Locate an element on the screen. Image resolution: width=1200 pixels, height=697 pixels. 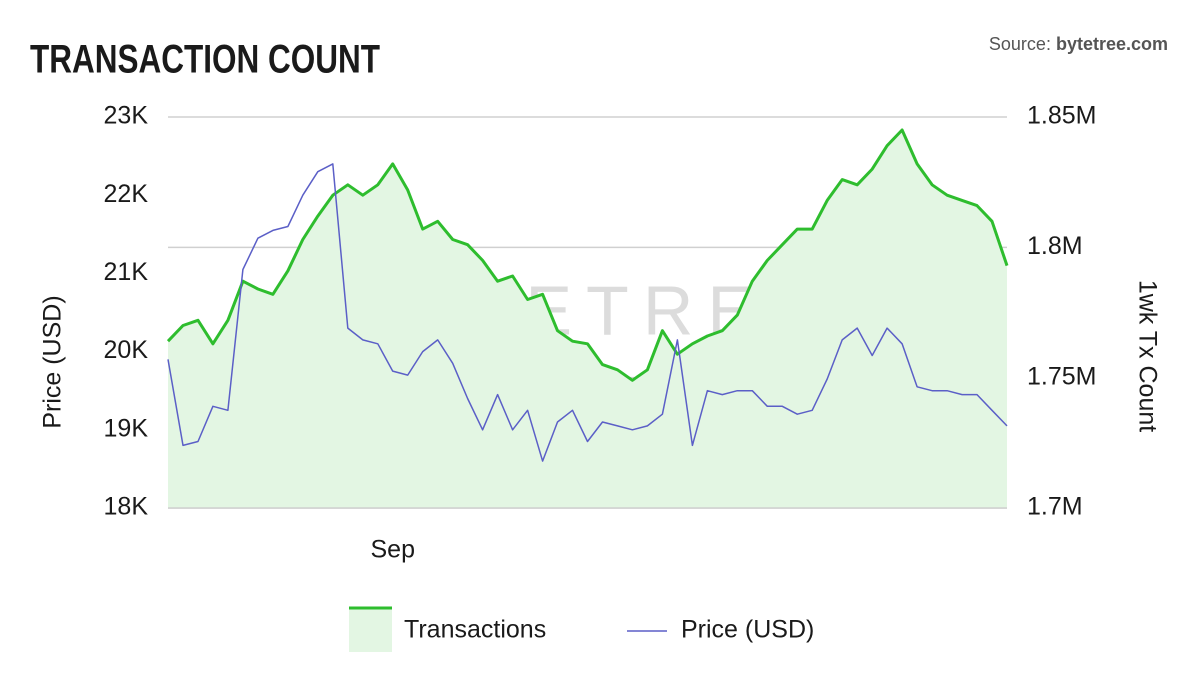
legend-label: Transactions is located at coordinates (475, 630).